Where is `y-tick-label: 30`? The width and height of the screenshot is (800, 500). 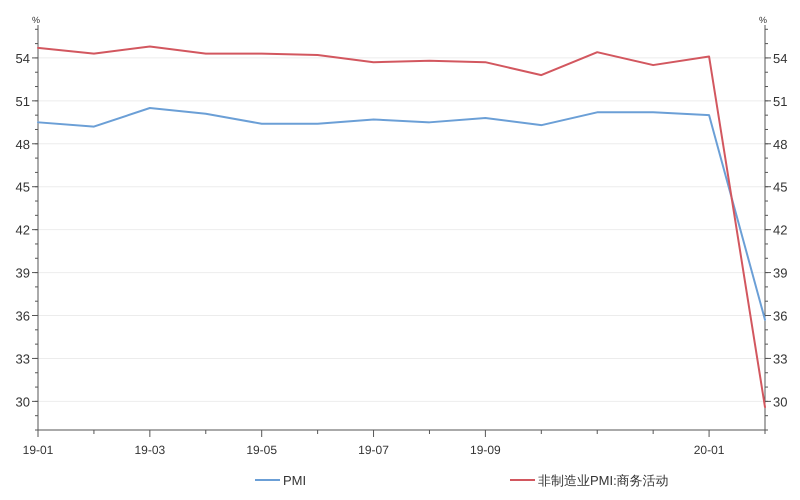
y-tick-label: 30 is located at coordinates (23, 402).